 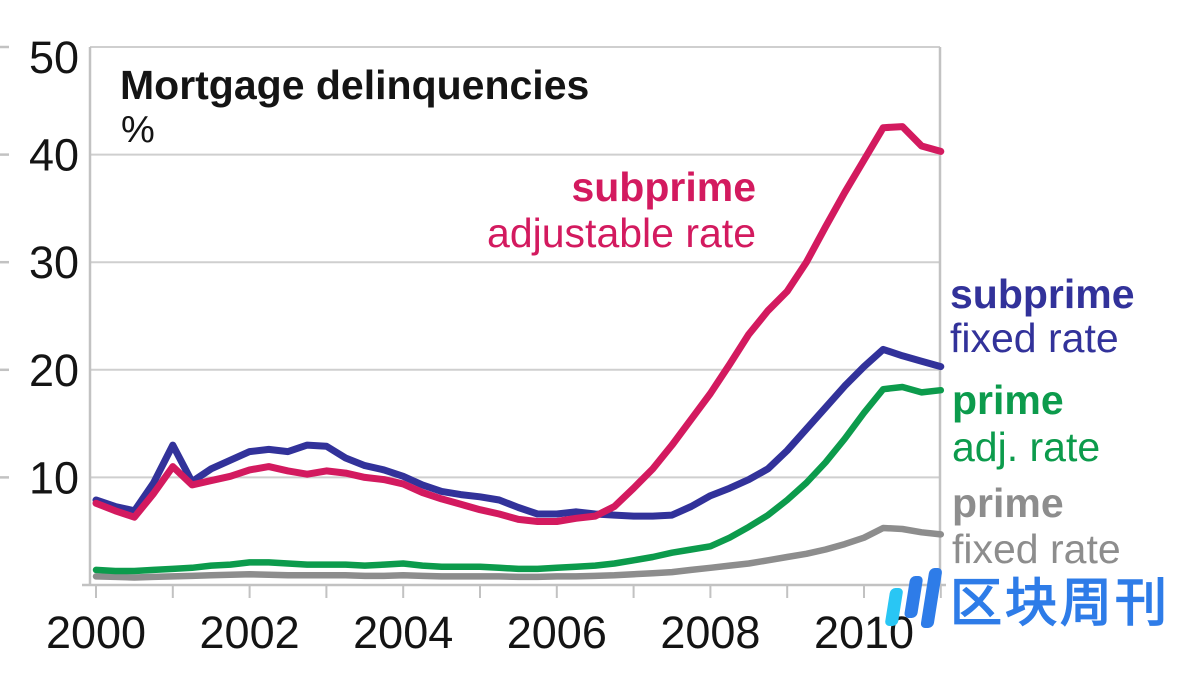 What do you see at coordinates (138, 130) in the screenshot?
I see `chart-unit-label: %` at bounding box center [138, 130].